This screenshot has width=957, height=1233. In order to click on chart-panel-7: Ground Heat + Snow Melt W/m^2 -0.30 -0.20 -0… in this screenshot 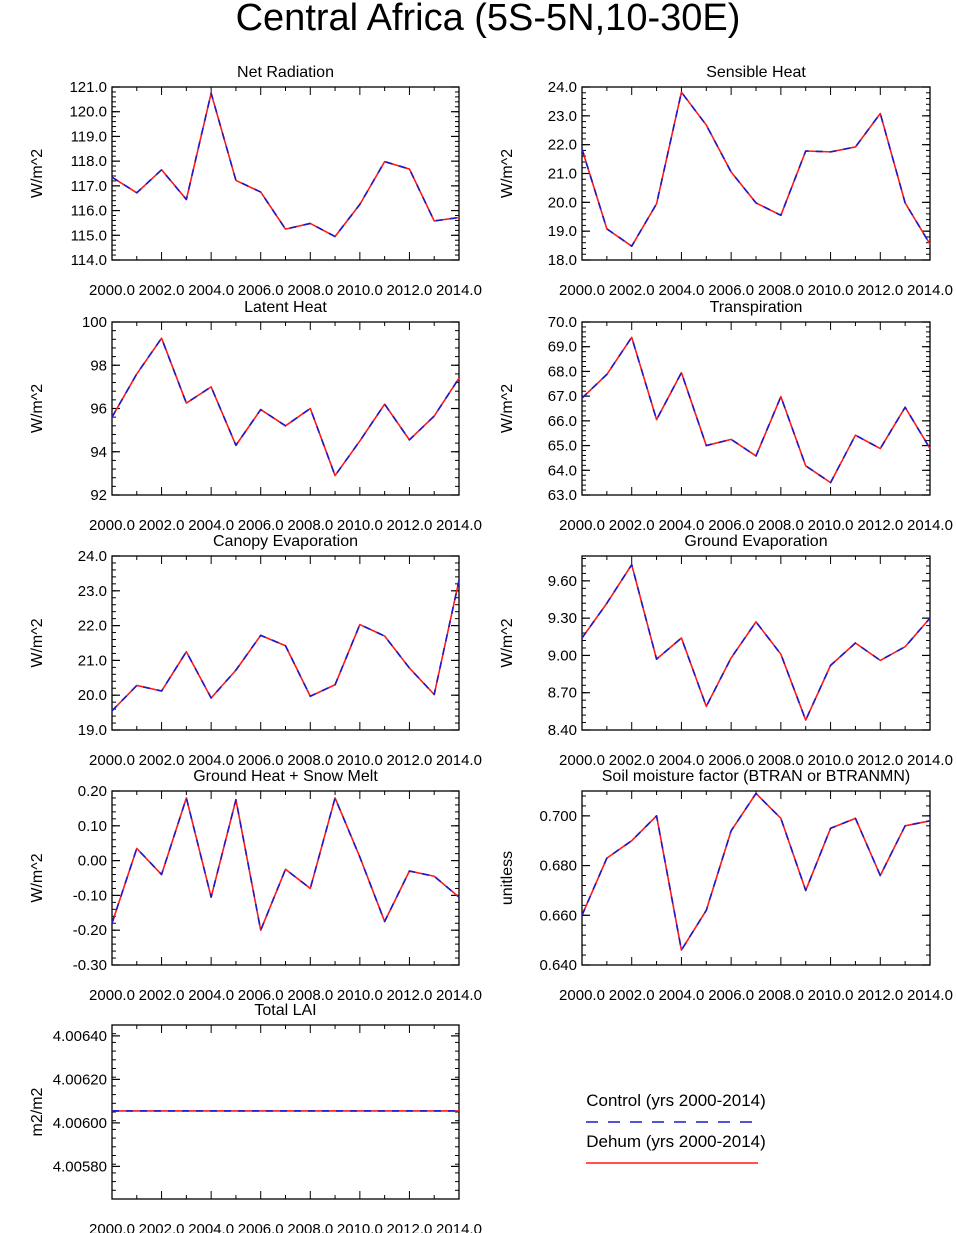, I will do `click(255, 886)`.